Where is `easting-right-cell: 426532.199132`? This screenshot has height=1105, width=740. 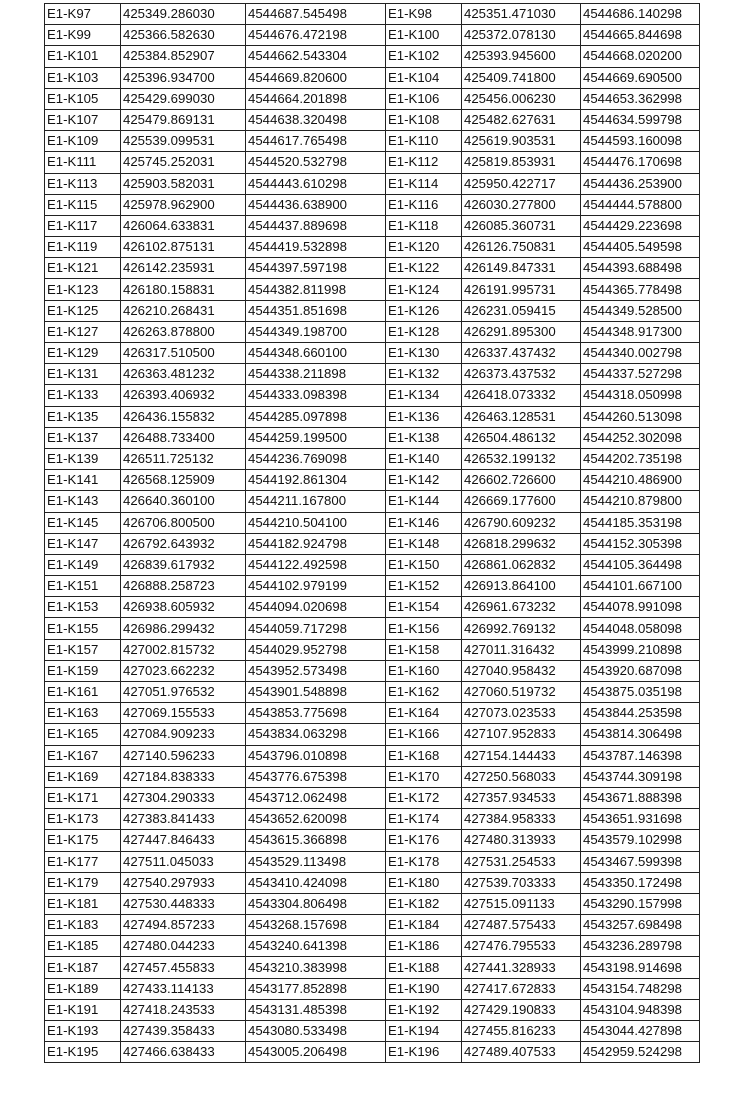 easting-right-cell: 426532.199132 is located at coordinates (521, 459).